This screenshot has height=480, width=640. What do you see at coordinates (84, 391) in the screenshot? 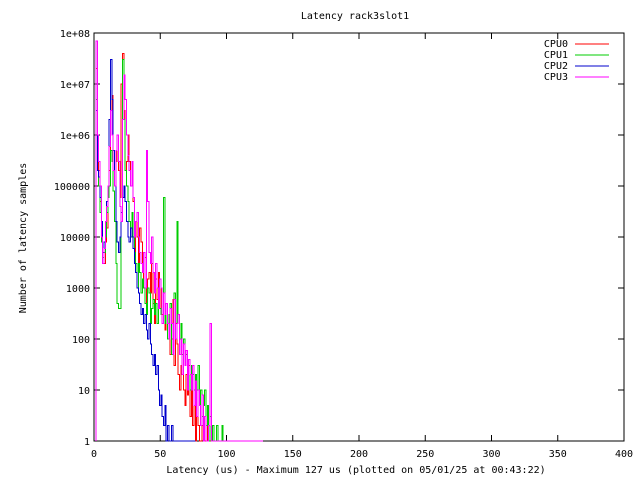
I see `y-tick-label: 10` at bounding box center [84, 391].